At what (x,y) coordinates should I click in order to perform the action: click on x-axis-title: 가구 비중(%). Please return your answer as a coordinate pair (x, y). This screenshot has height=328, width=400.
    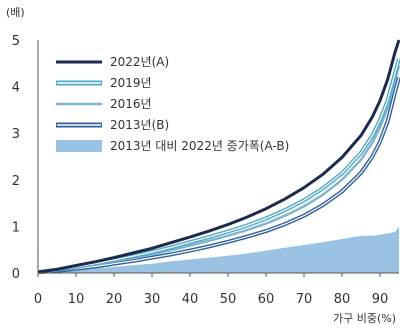
    Looking at the image, I should click on (364, 318).